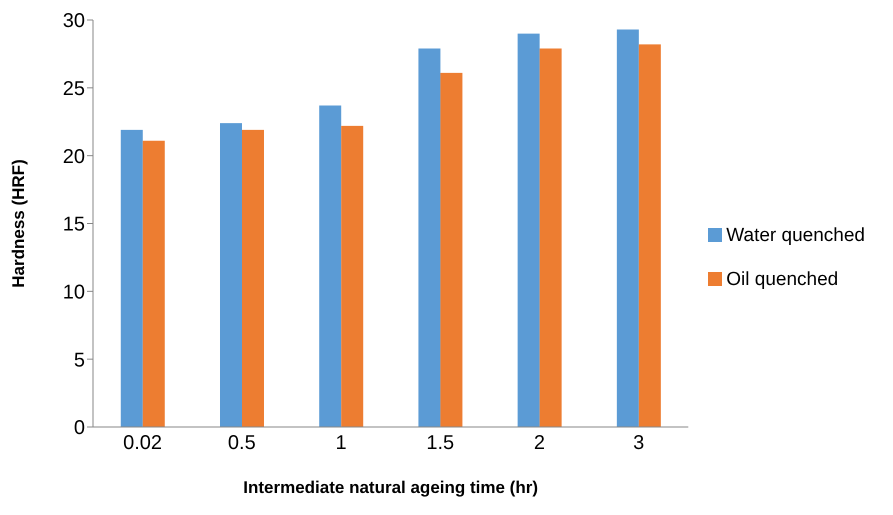 Image resolution: width=893 pixels, height=515 pixels. Describe the element at coordinates (79, 428) in the screenshot. I see `y-tick-label: 0` at that location.